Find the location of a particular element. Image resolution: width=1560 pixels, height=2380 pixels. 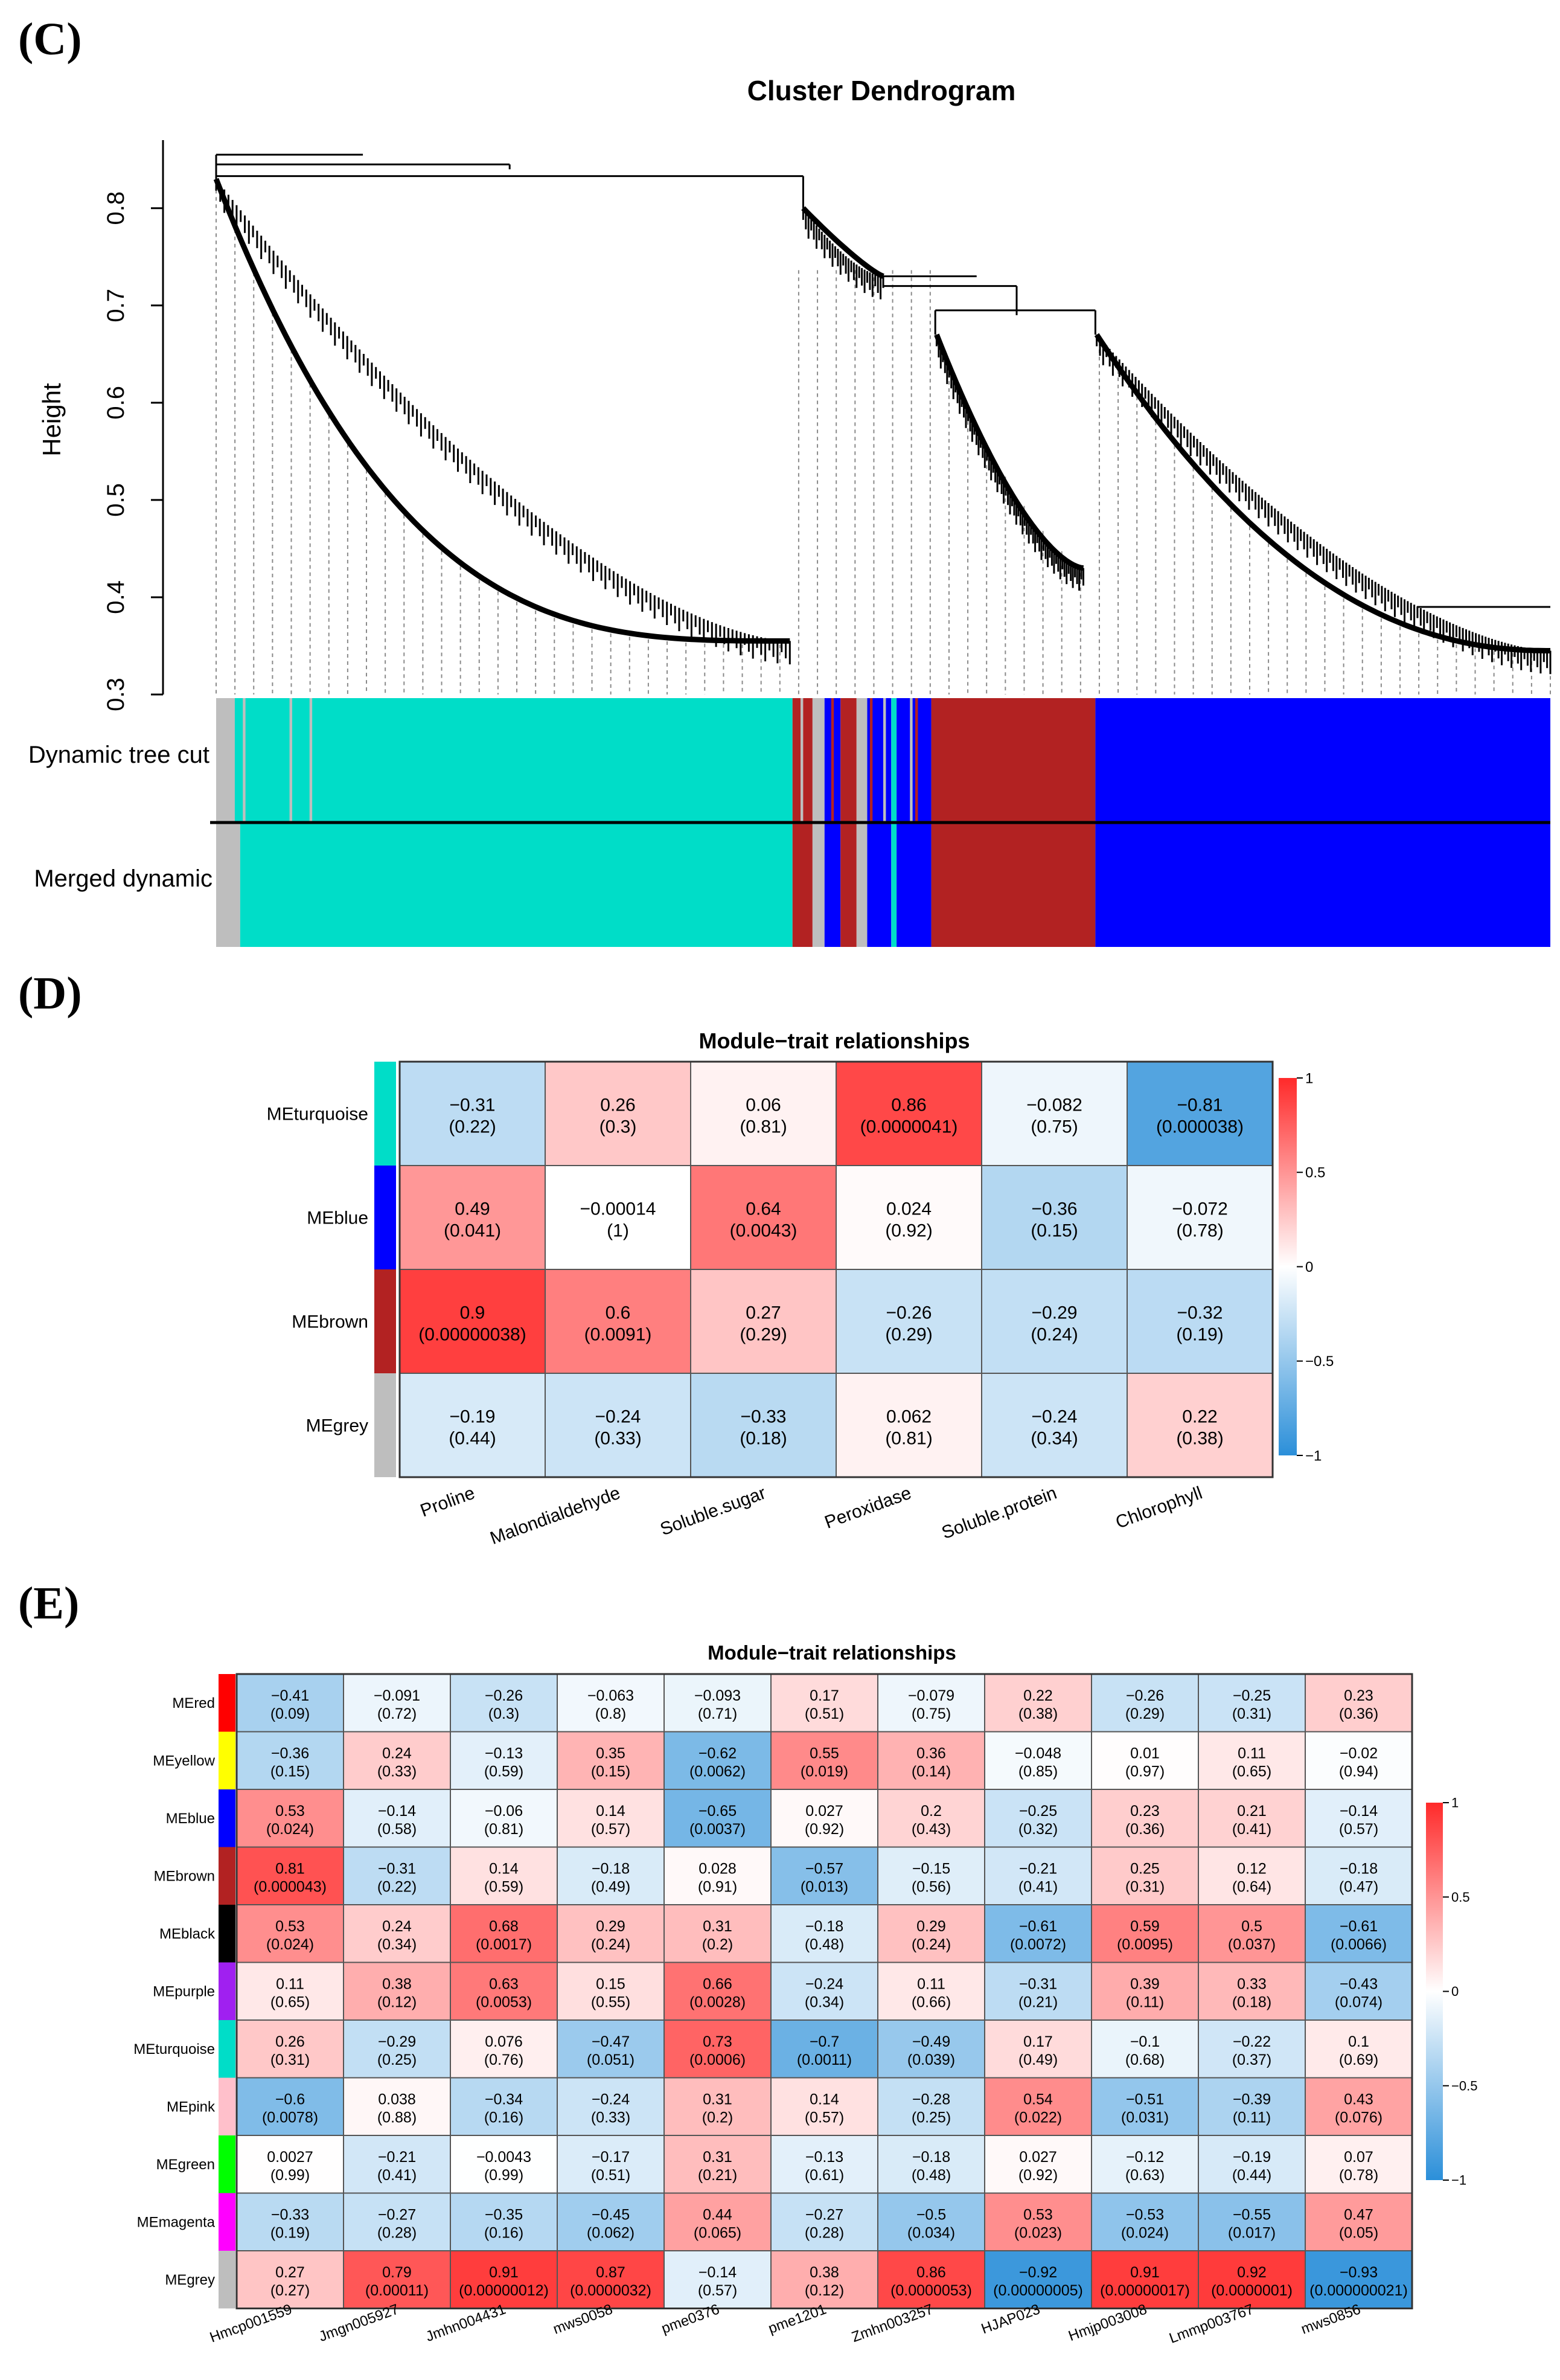

e-pvalue-3-7: (0.41) is located at coordinates (1038, 1887).